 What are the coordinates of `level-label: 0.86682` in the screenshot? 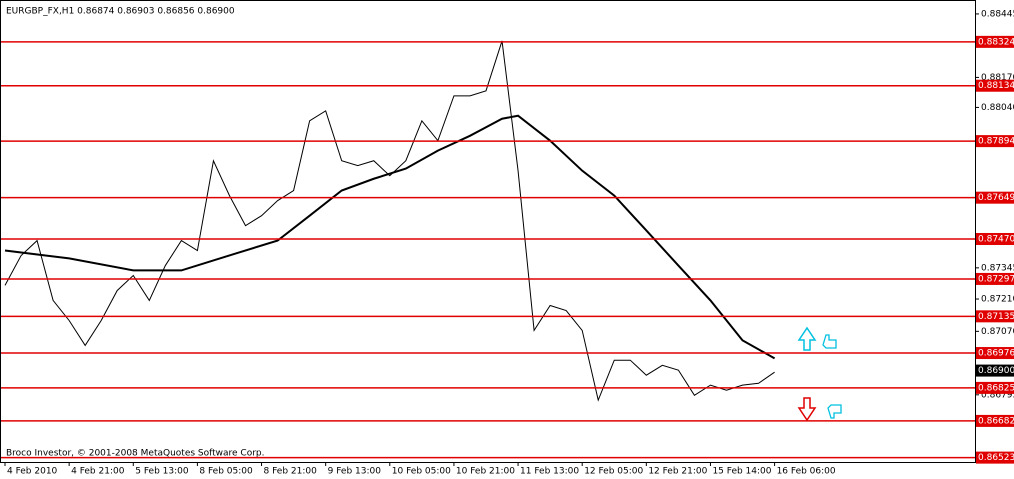 It's located at (996, 421).